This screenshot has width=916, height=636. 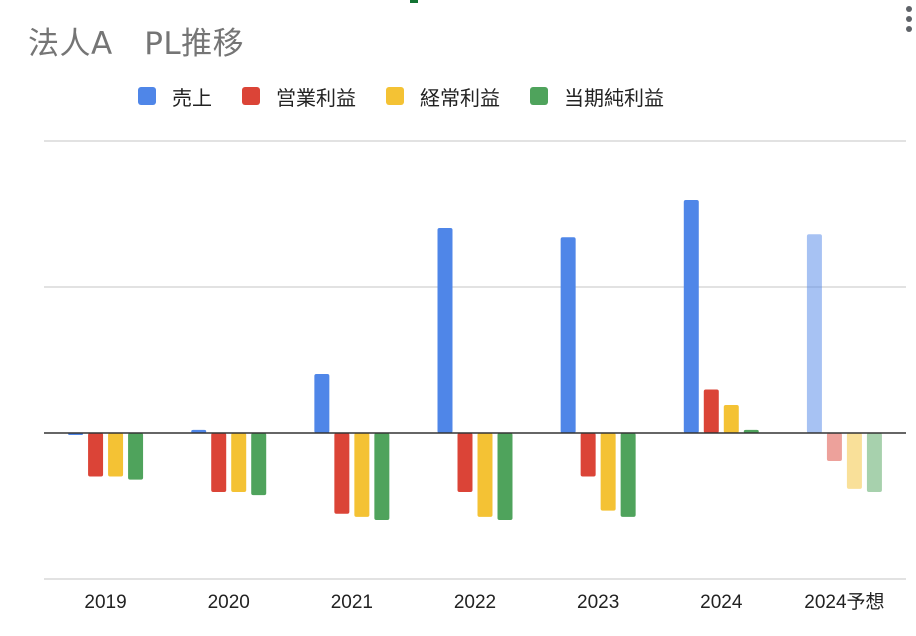 I want to click on legend-swatch-operating-profit, so click(x=251, y=96).